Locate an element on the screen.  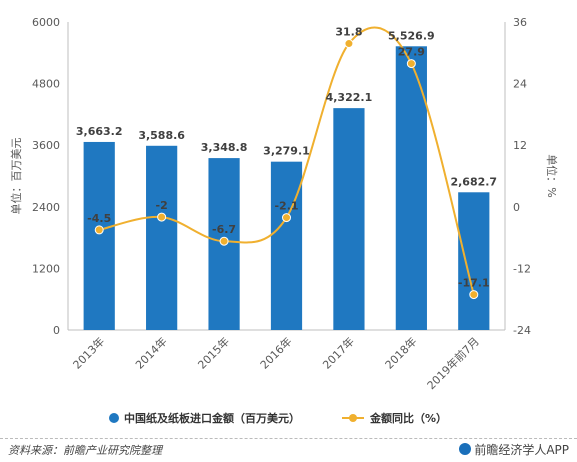
legend-line-dot is located at coordinates (353, 418).